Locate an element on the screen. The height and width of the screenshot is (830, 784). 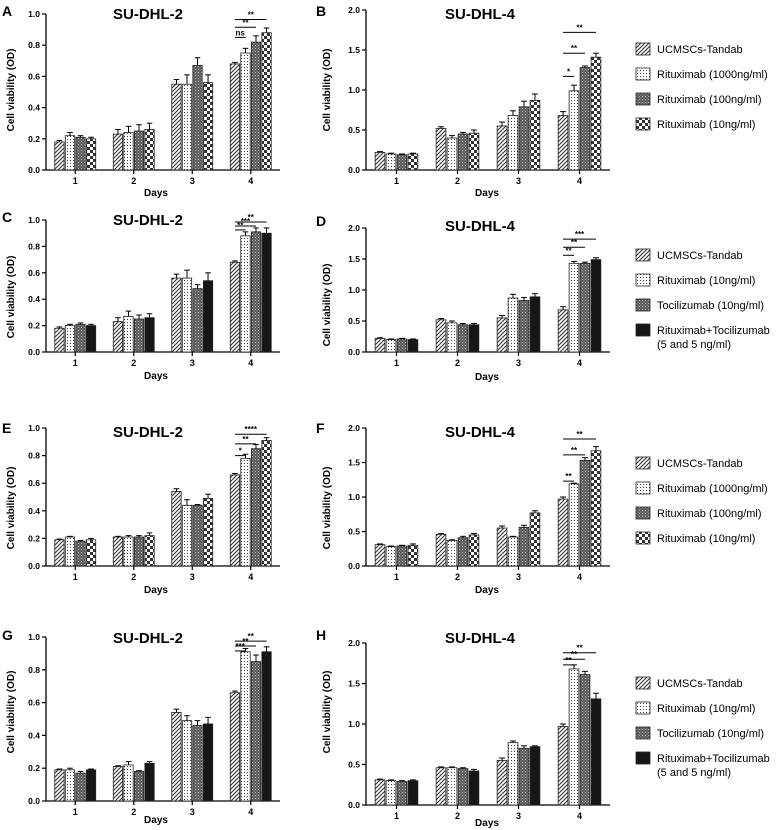
legend-label: Tocilizumab (10ng/ml) is located at coordinates (710, 306).